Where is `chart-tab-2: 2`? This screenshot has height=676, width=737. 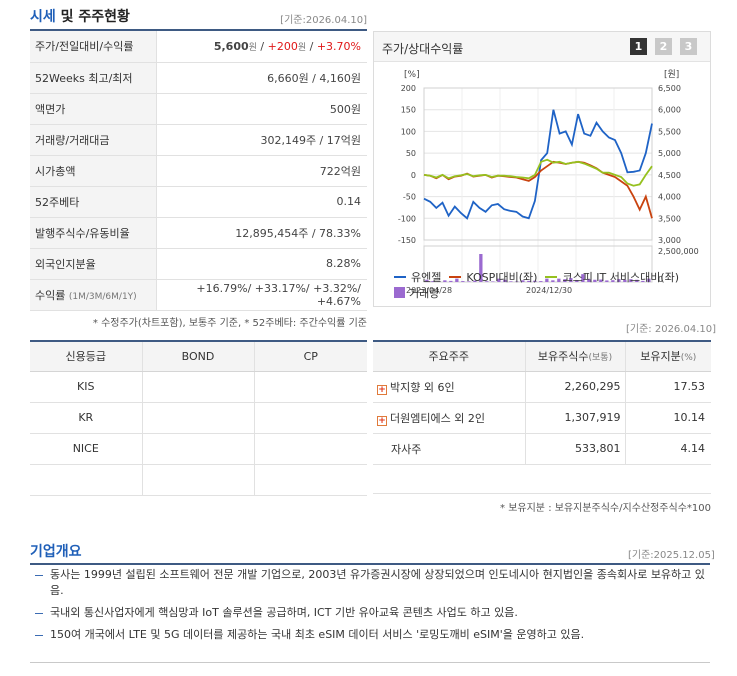
chart-tab-2: 2 is located at coordinates (663, 46).